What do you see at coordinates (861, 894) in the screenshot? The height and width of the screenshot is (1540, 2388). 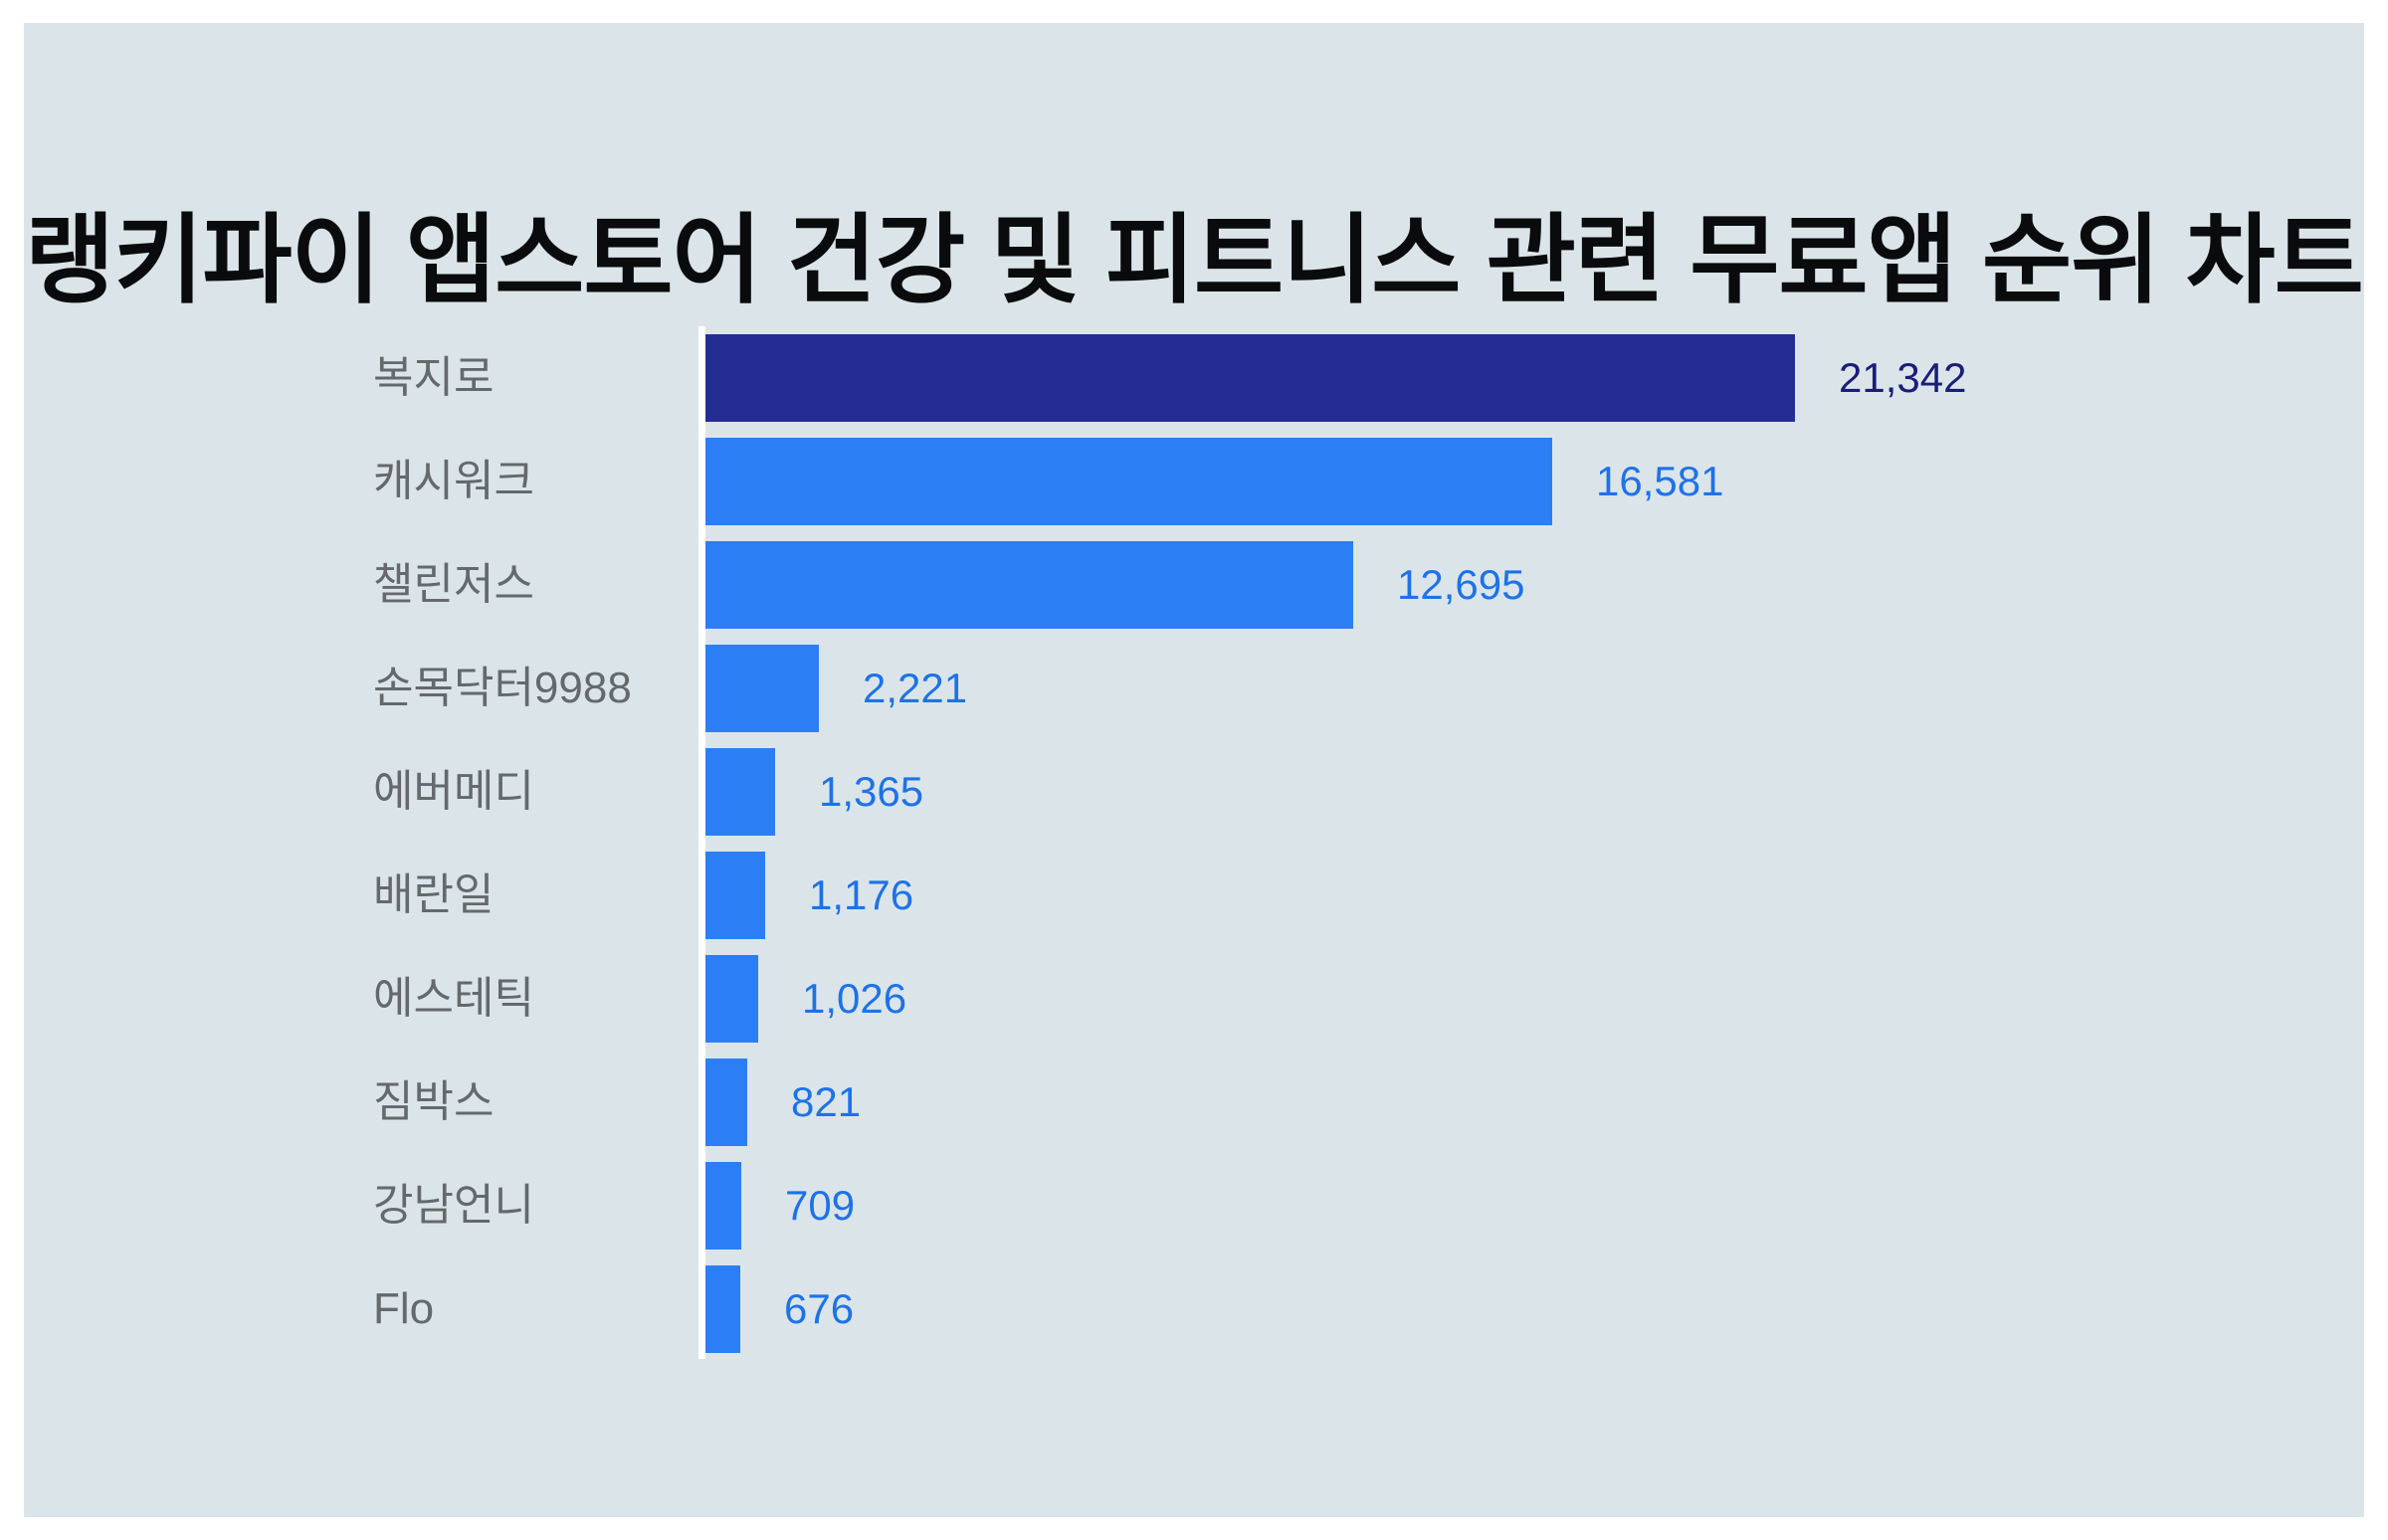 I see `value-label: 1,176` at bounding box center [861, 894].